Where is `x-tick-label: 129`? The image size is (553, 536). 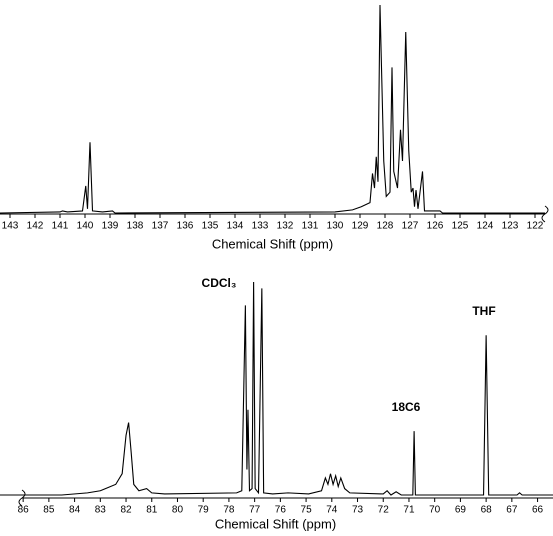 x-tick-label: 129 is located at coordinates (360, 226).